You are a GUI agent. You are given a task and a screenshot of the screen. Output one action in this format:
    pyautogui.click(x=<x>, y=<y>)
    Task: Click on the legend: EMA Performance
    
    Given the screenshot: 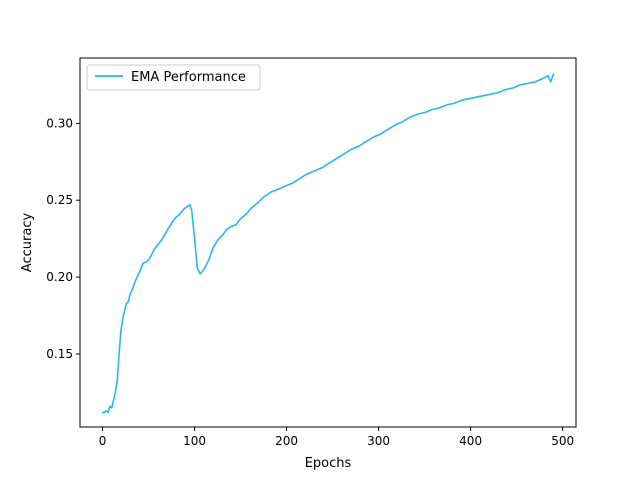 What is the action you would take?
    pyautogui.click(x=173, y=77)
    